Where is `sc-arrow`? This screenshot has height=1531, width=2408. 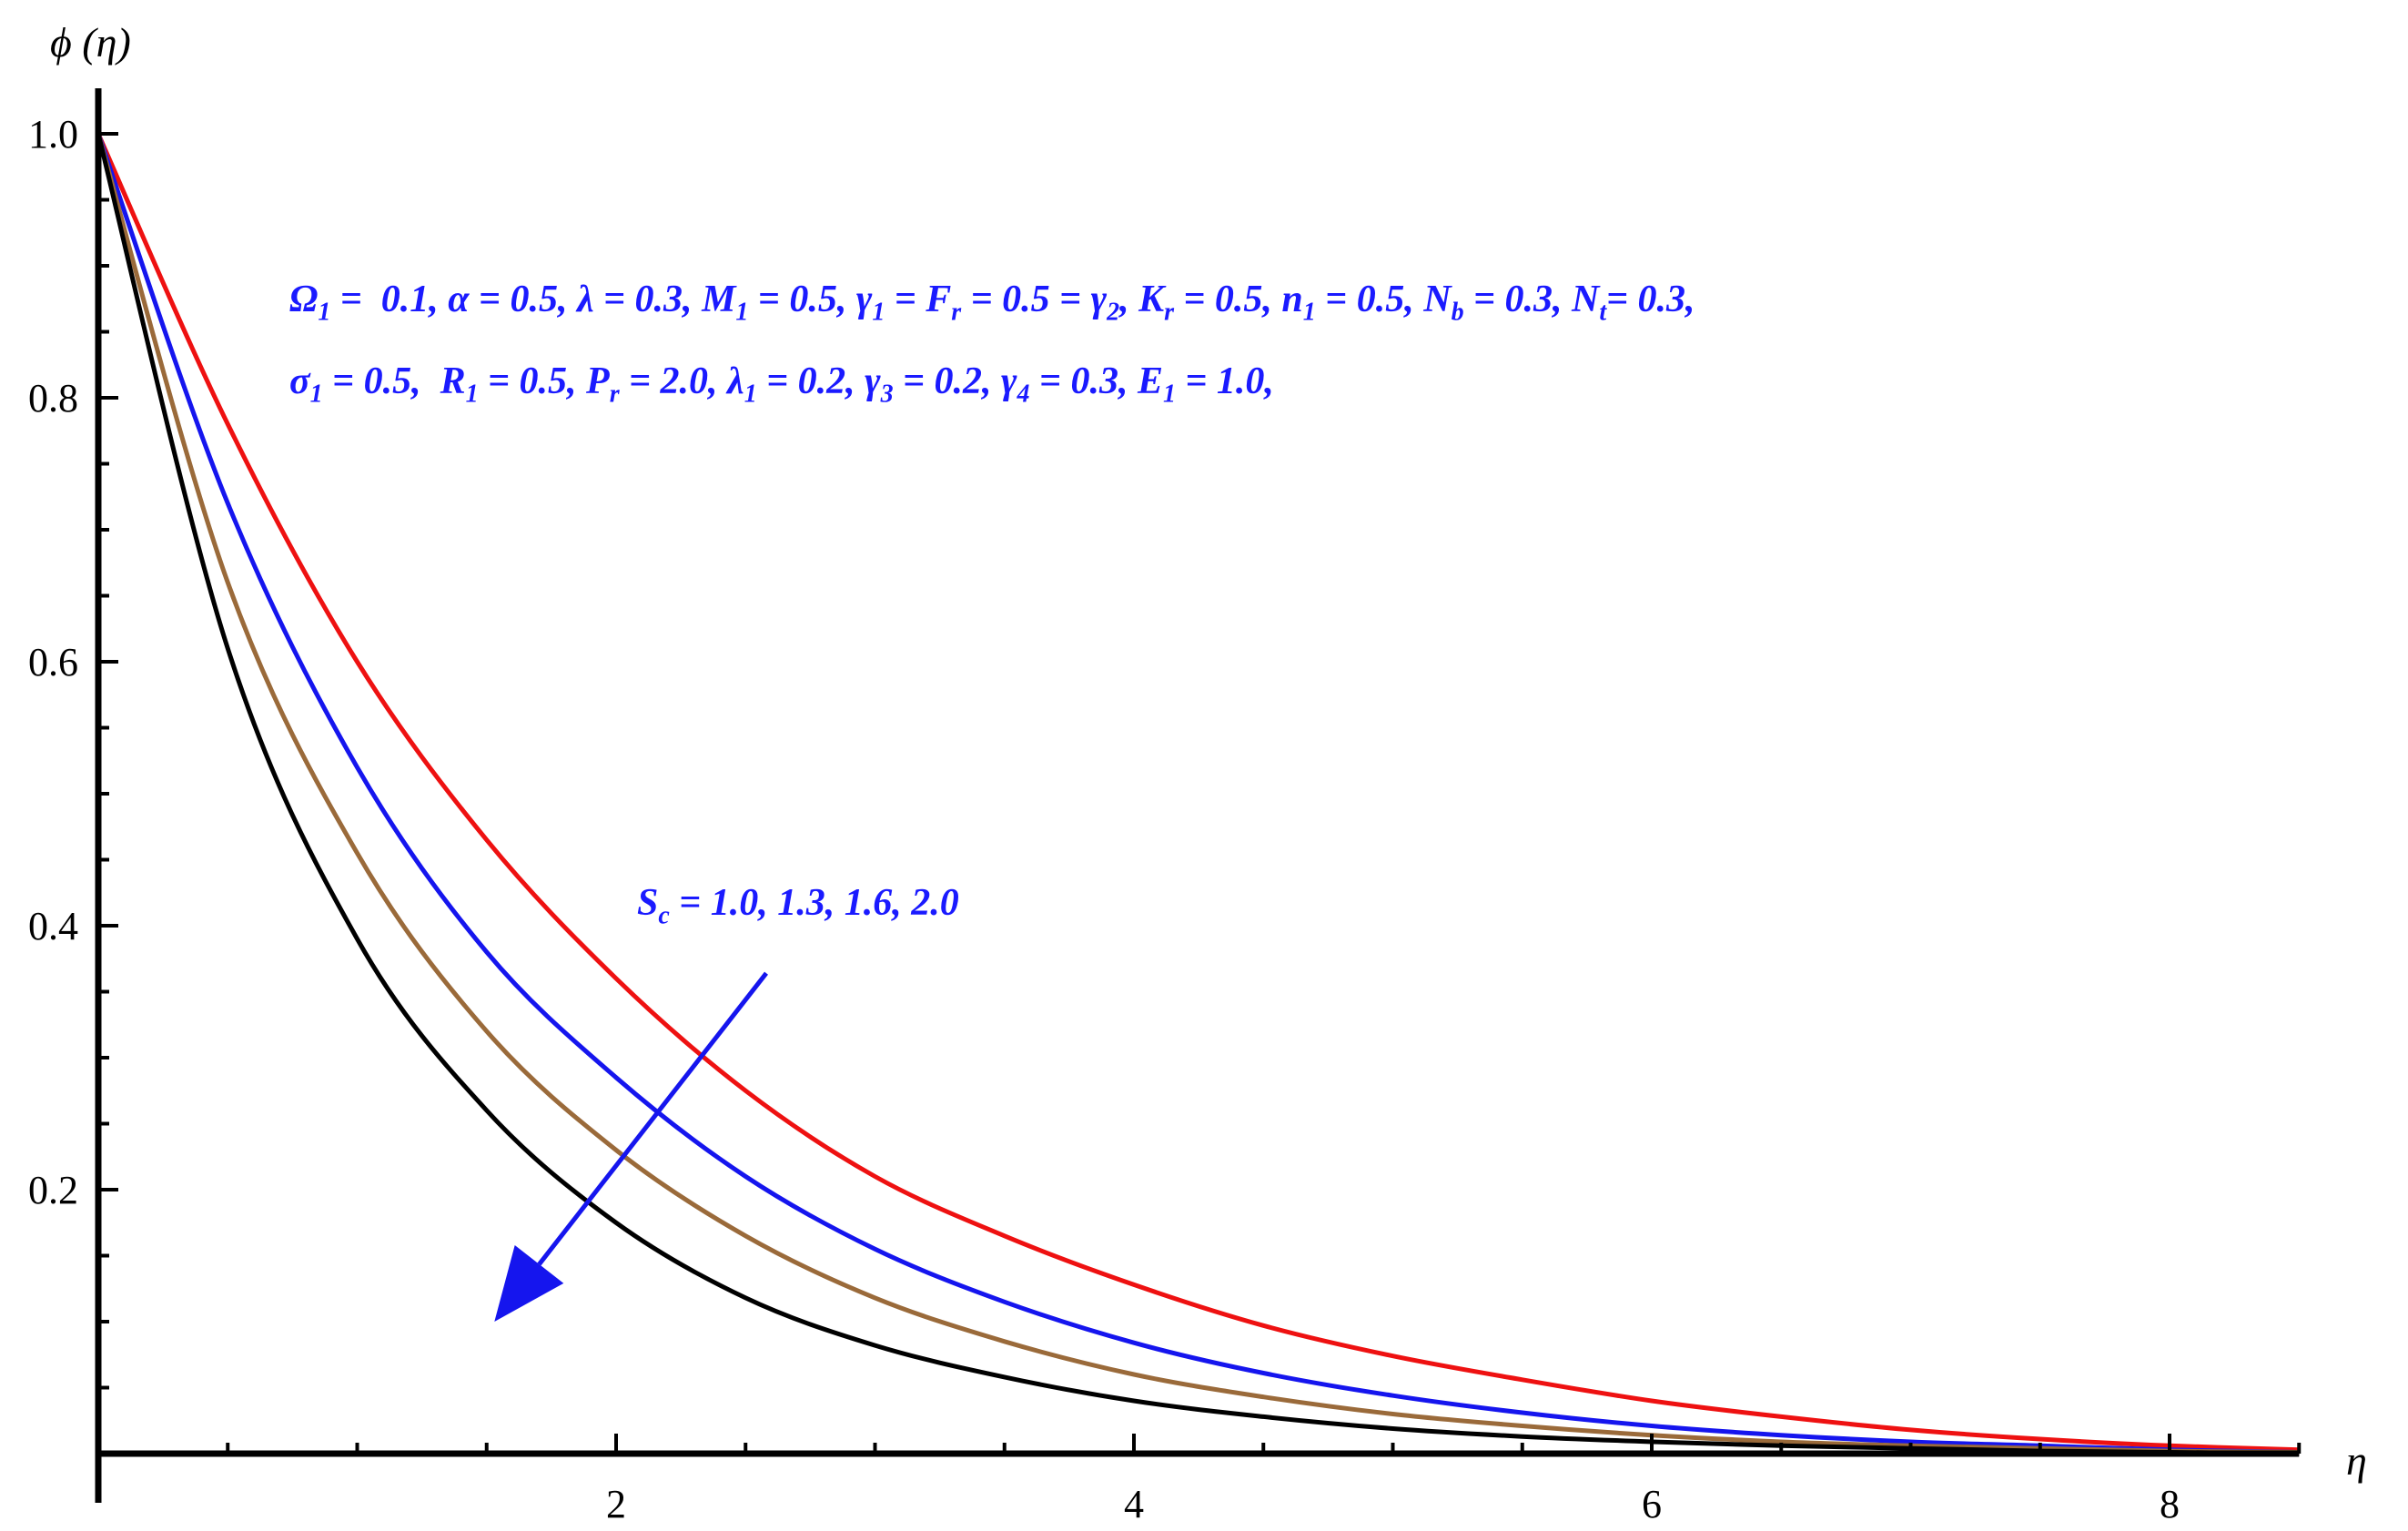
sc-arrow is located at coordinates (631, 1146).